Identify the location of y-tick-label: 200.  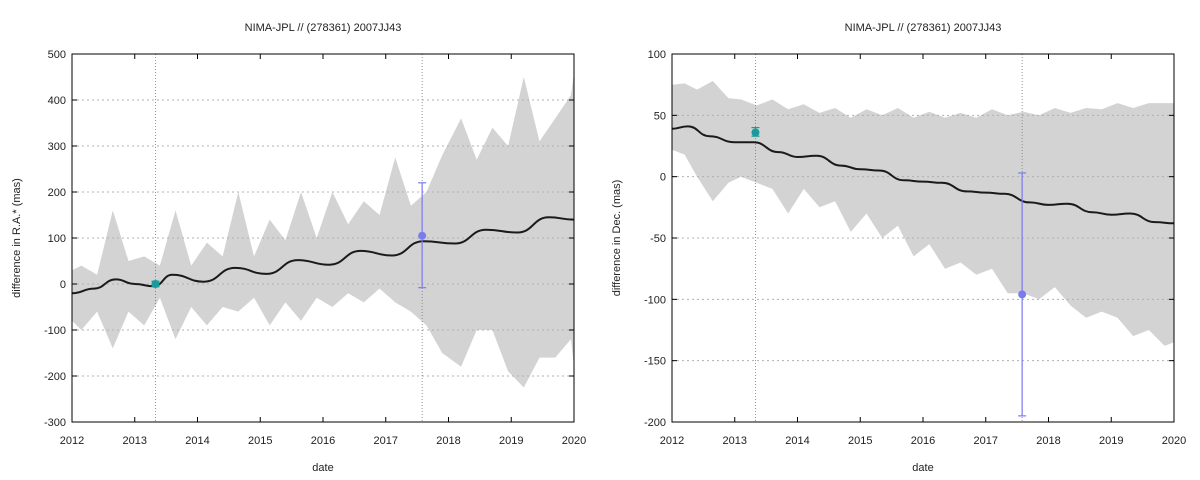
(57, 193).